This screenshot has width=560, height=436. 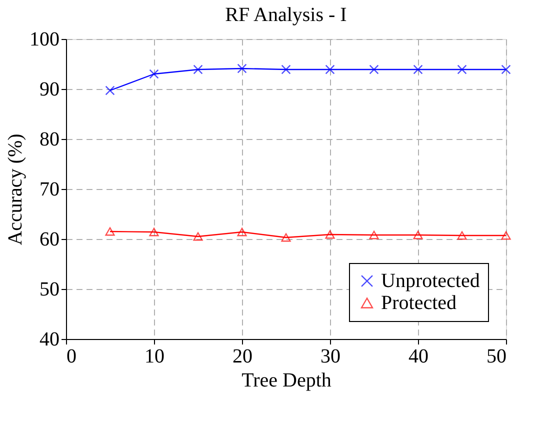 What do you see at coordinates (286, 15) in the screenshot?
I see `chart-title: RF Analysis - I` at bounding box center [286, 15].